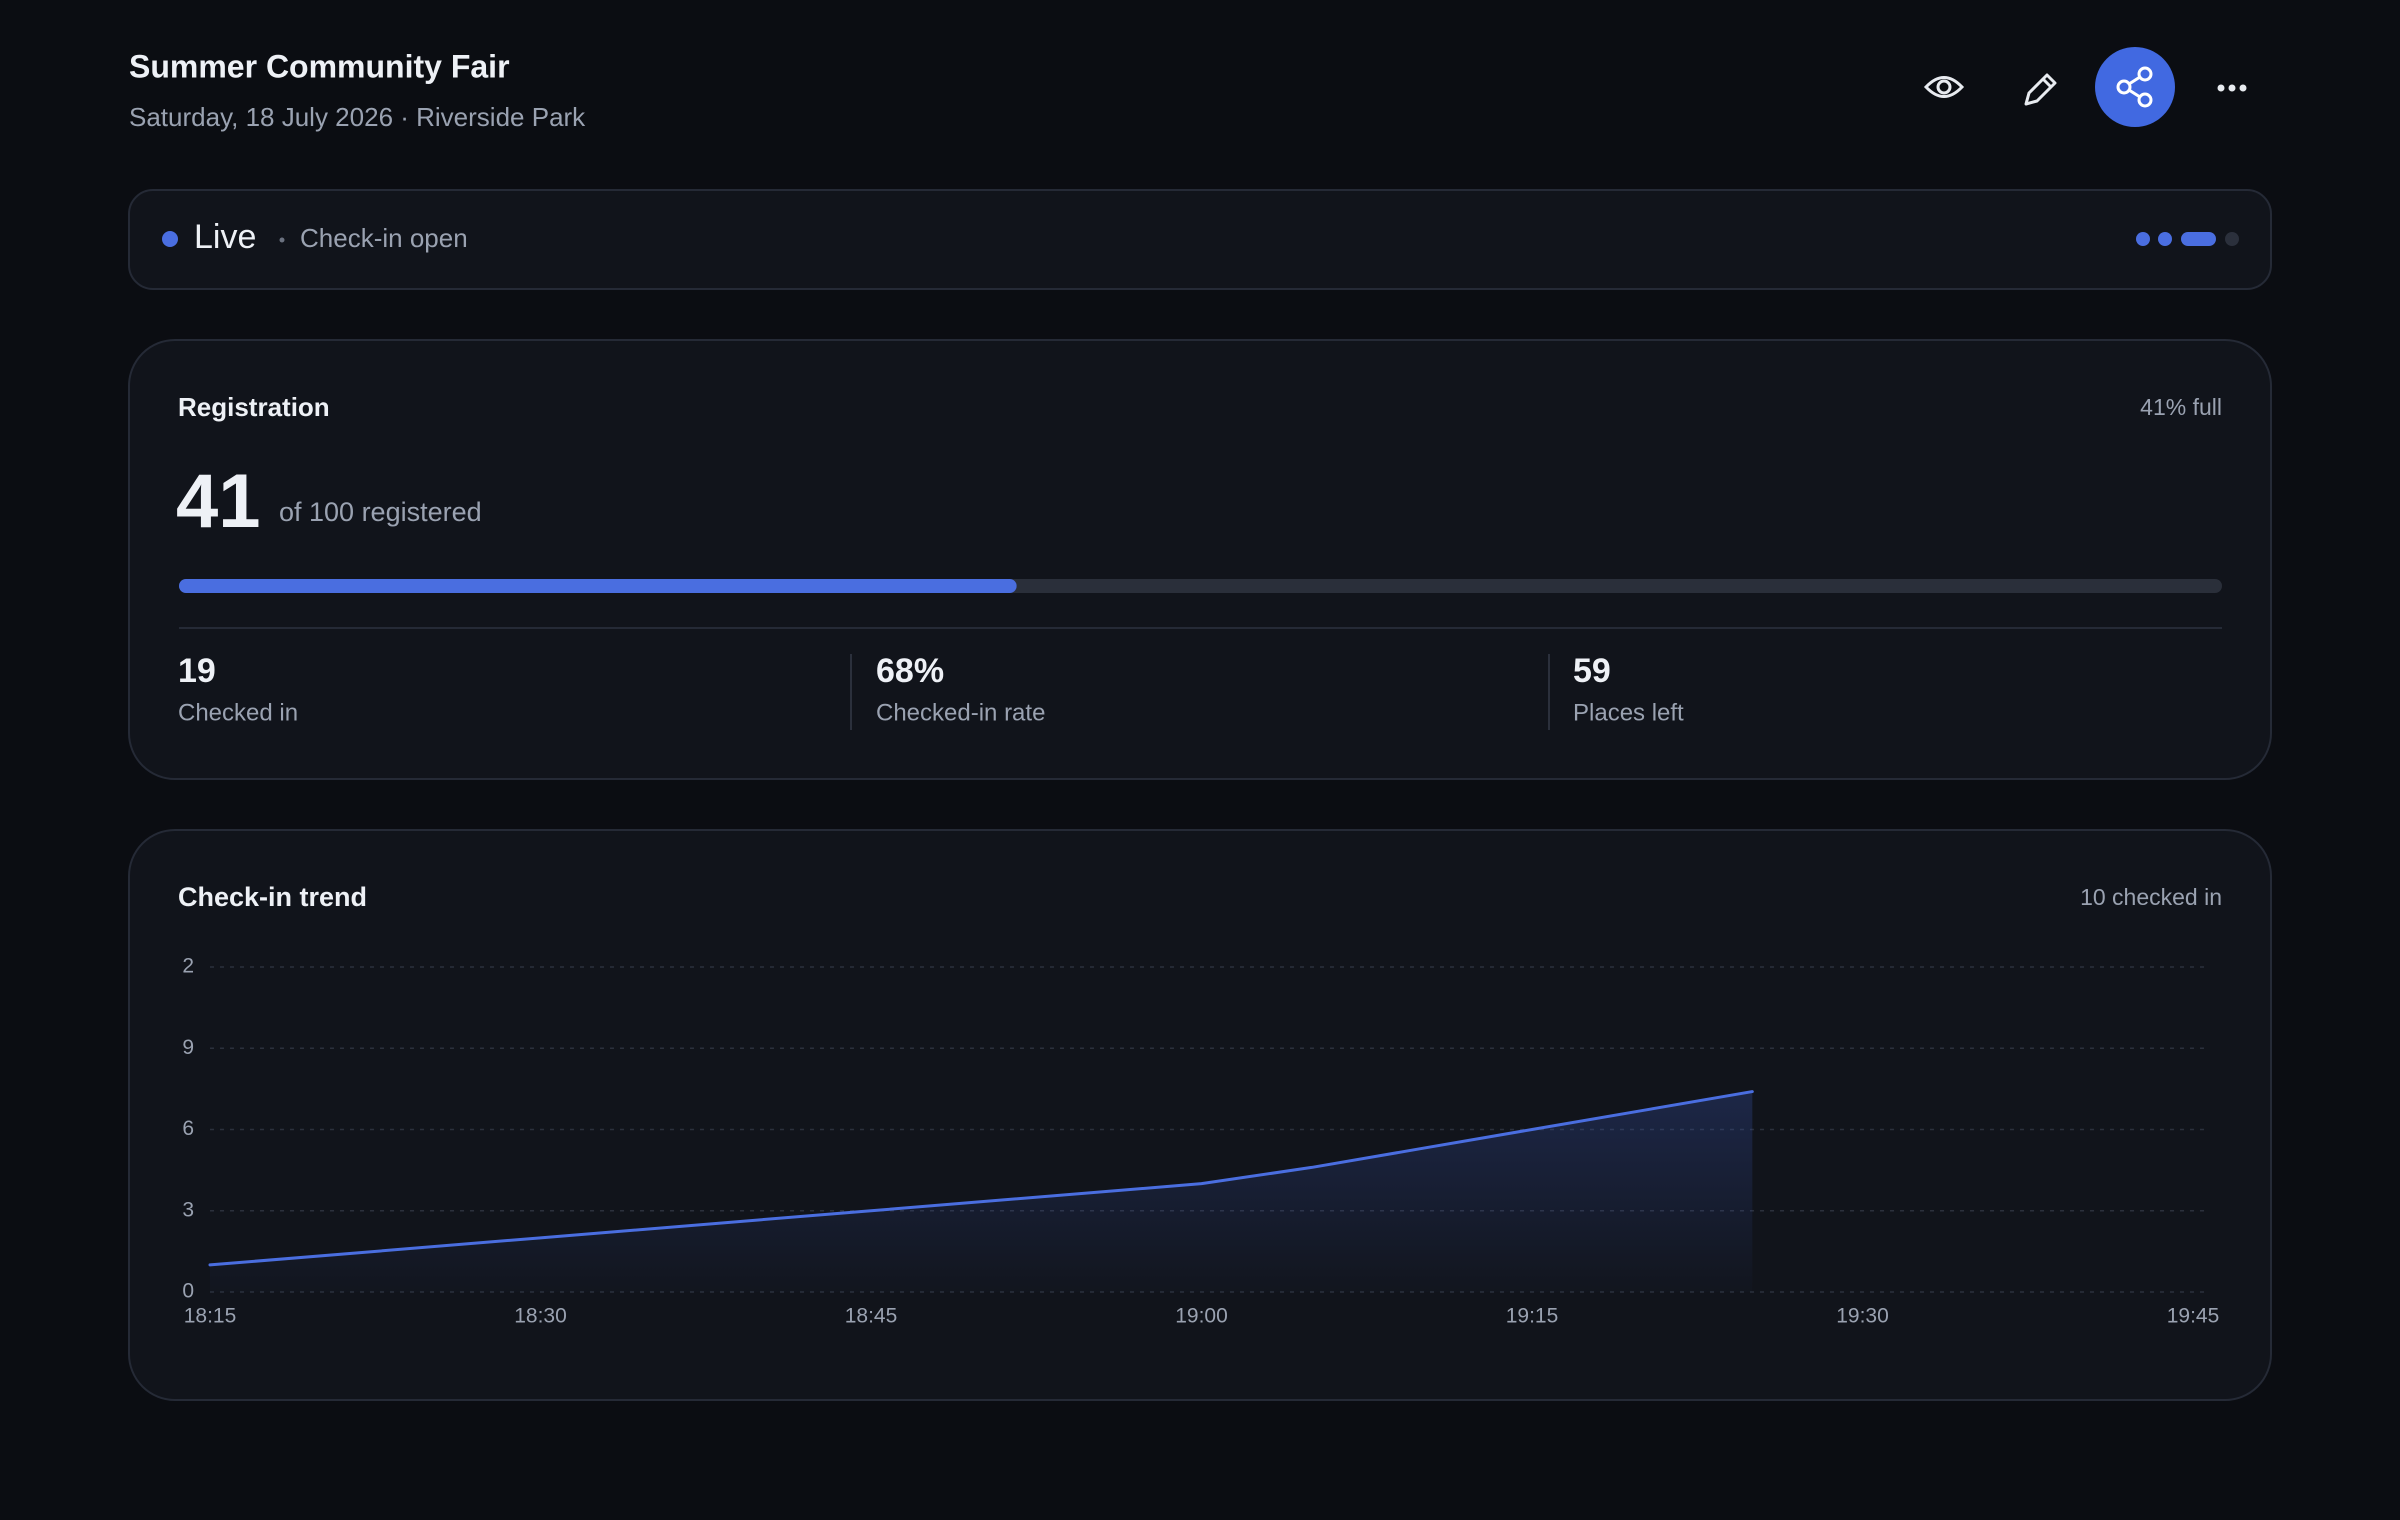  What do you see at coordinates (1532, 1316) in the screenshot?
I see `x-tick-label: 19:15` at bounding box center [1532, 1316].